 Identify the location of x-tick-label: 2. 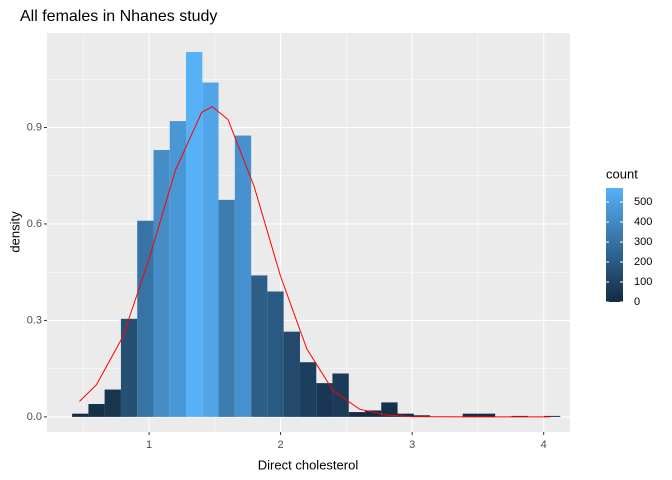
(281, 445).